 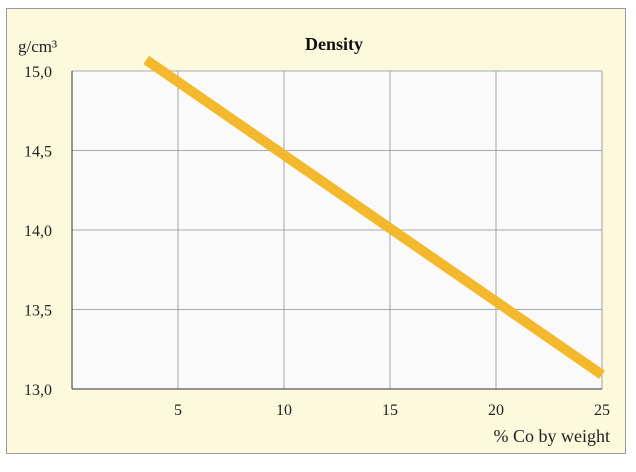 I want to click on x-axis-label: % Co by weight, so click(x=552, y=436).